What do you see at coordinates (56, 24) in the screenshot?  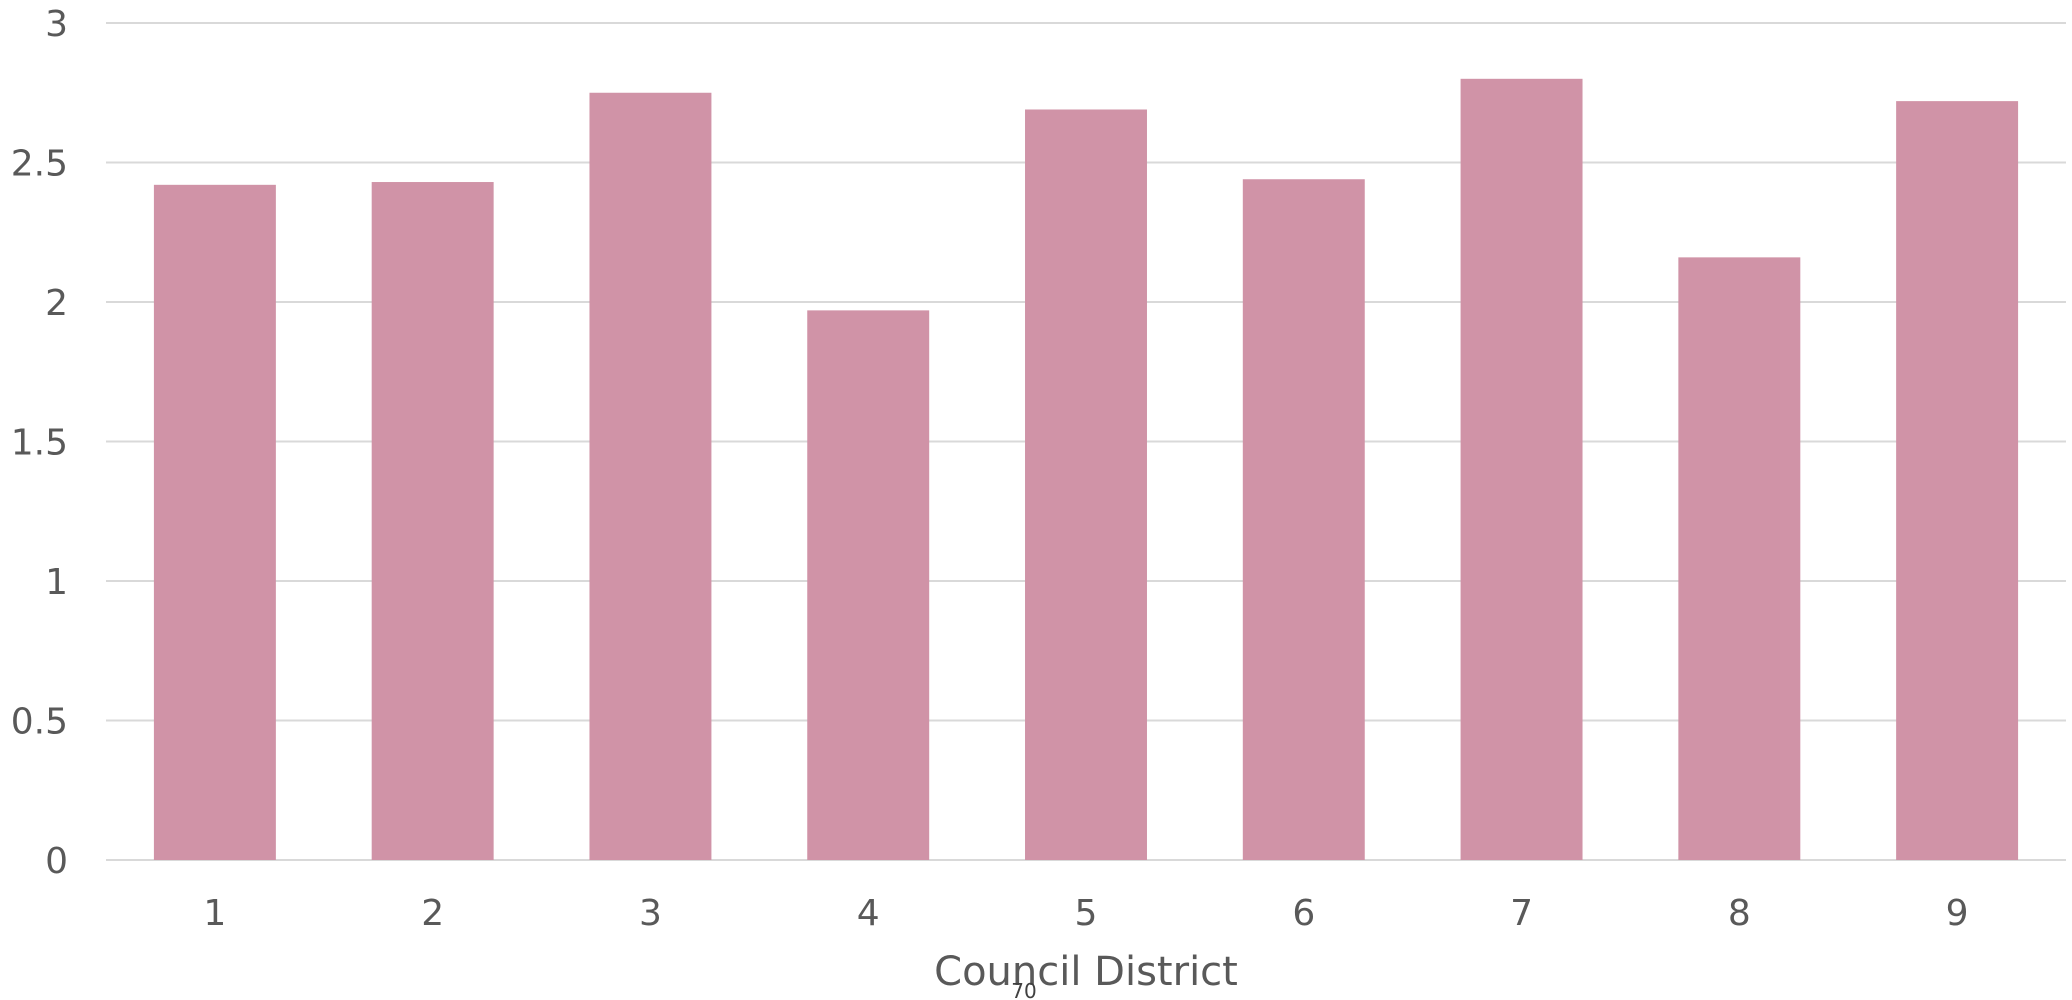 I see `y-tick-label: 3` at bounding box center [56, 24].